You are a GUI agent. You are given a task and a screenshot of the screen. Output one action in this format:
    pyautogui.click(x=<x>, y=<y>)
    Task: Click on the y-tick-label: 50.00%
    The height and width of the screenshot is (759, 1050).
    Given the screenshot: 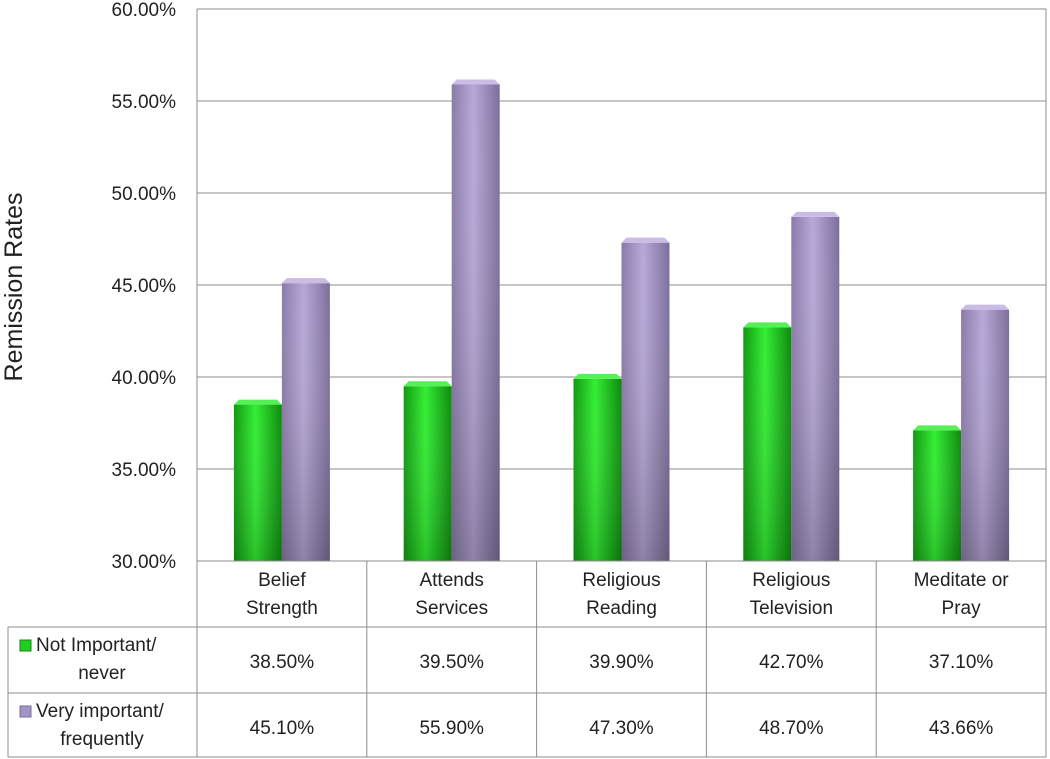 What is the action you would take?
    pyautogui.click(x=144, y=194)
    